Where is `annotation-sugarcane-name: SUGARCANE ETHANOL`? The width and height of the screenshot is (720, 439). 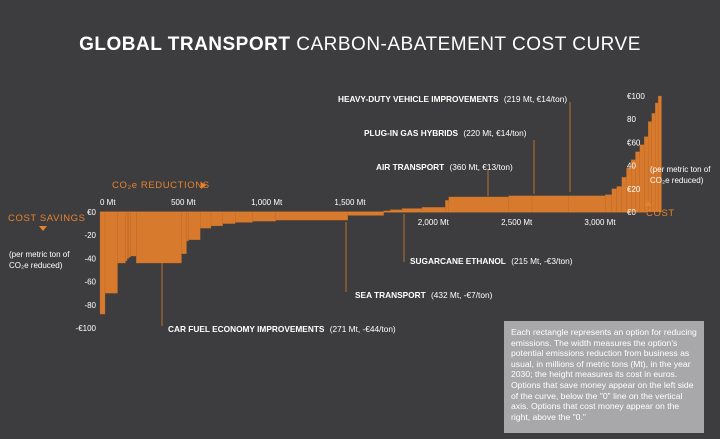 annotation-sugarcane-name: SUGARCANE ETHANOL is located at coordinates (458, 261).